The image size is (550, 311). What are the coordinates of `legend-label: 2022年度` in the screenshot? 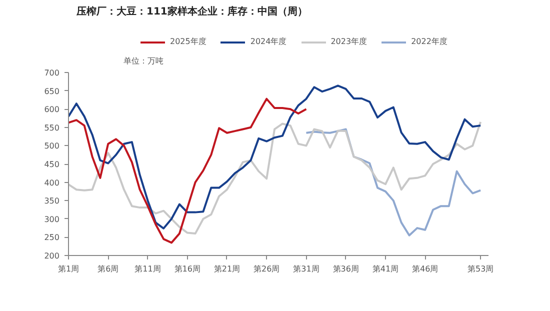 It's located at (429, 41).